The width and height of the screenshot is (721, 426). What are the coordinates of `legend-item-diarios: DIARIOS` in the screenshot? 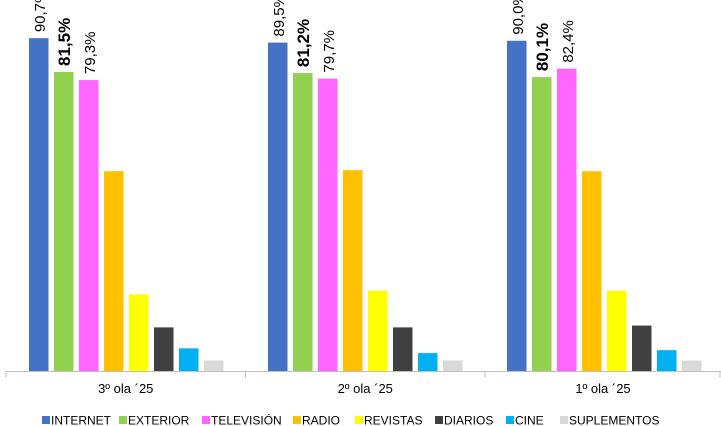 It's located at (464, 420).